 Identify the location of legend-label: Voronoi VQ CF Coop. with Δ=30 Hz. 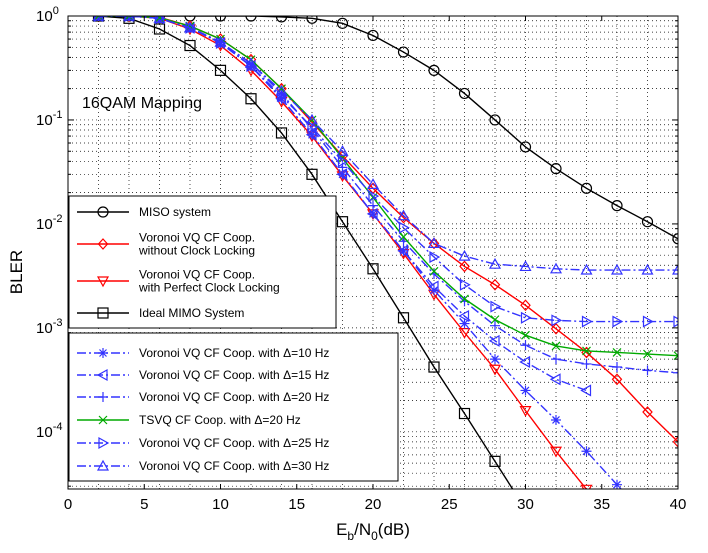
(234, 466).